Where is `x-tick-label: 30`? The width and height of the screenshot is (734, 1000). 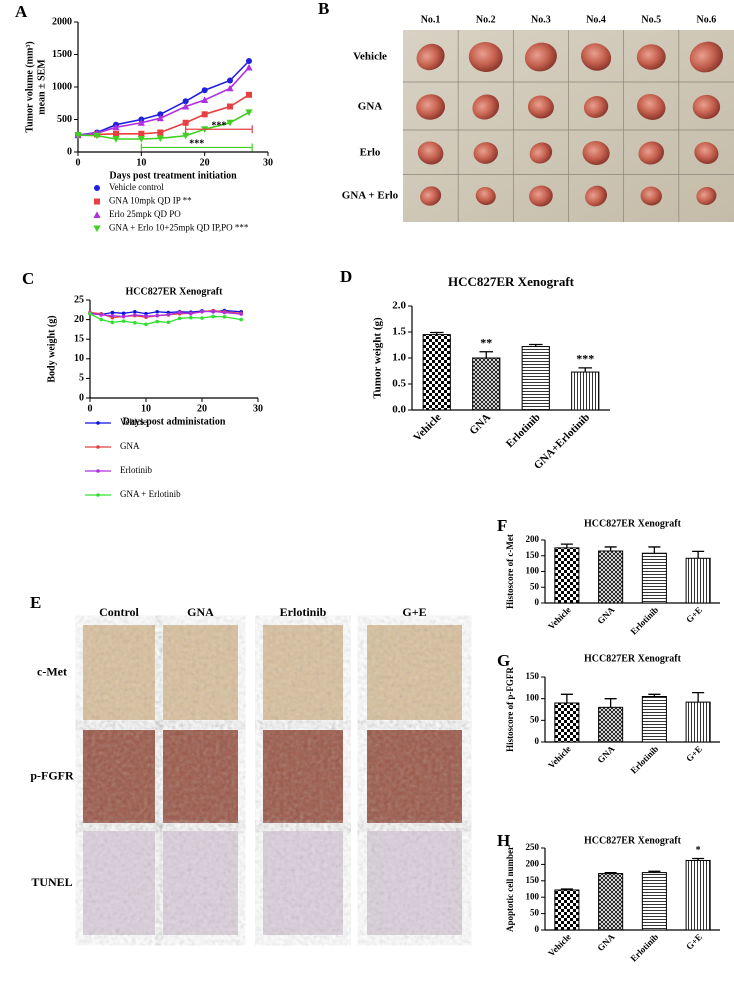
x-tick-label: 30 is located at coordinates (258, 408).